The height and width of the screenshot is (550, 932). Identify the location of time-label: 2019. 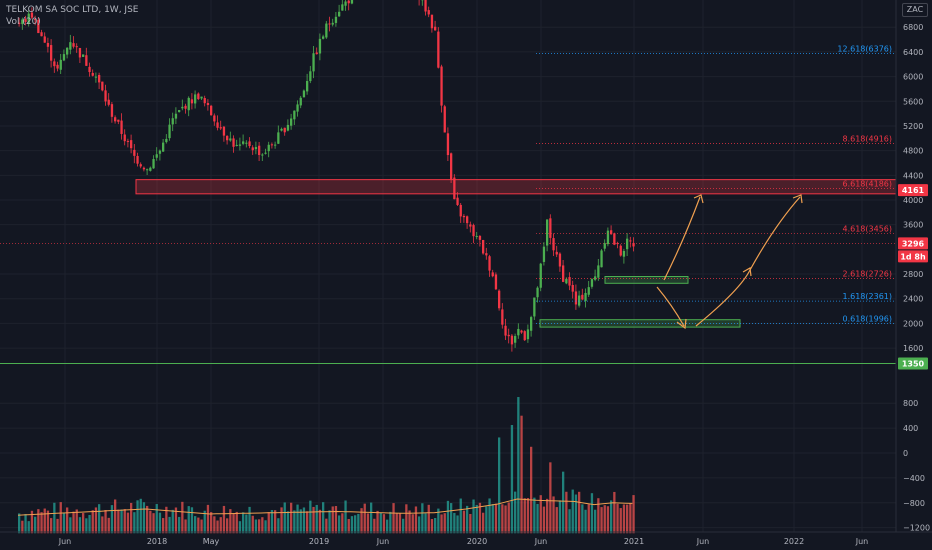
(319, 541).